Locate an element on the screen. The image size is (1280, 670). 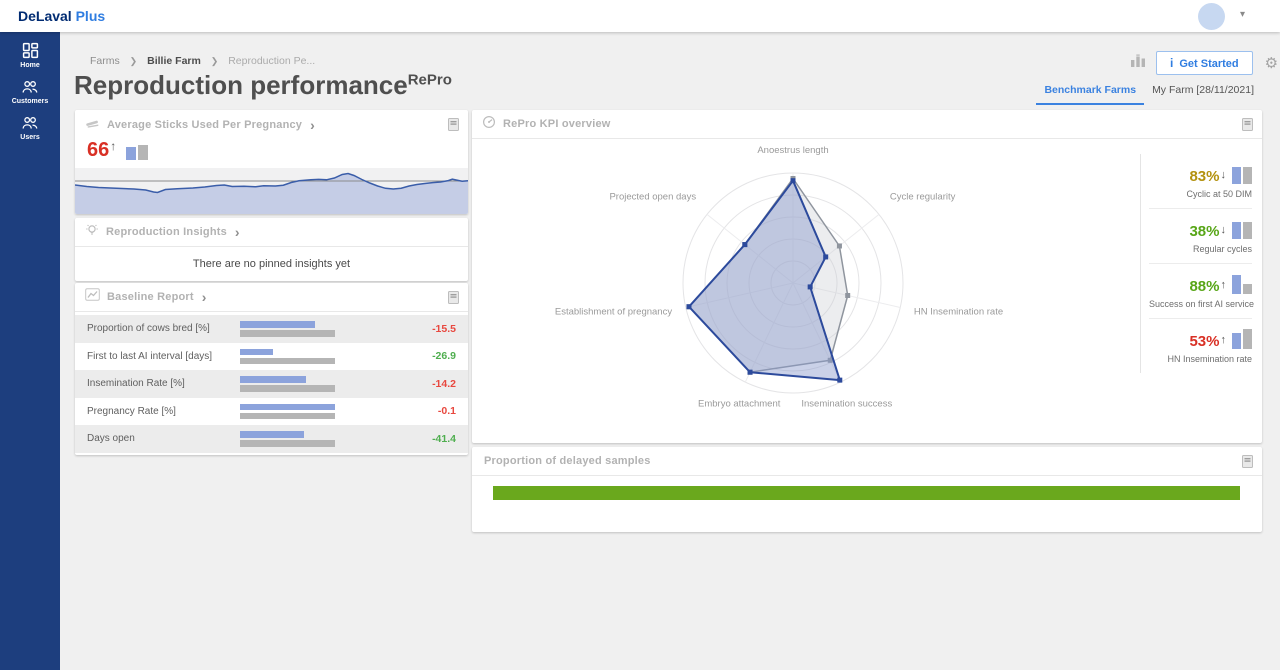
table-row: Insemination Rate [%] -14.2 is located at coordinates (271, 384).